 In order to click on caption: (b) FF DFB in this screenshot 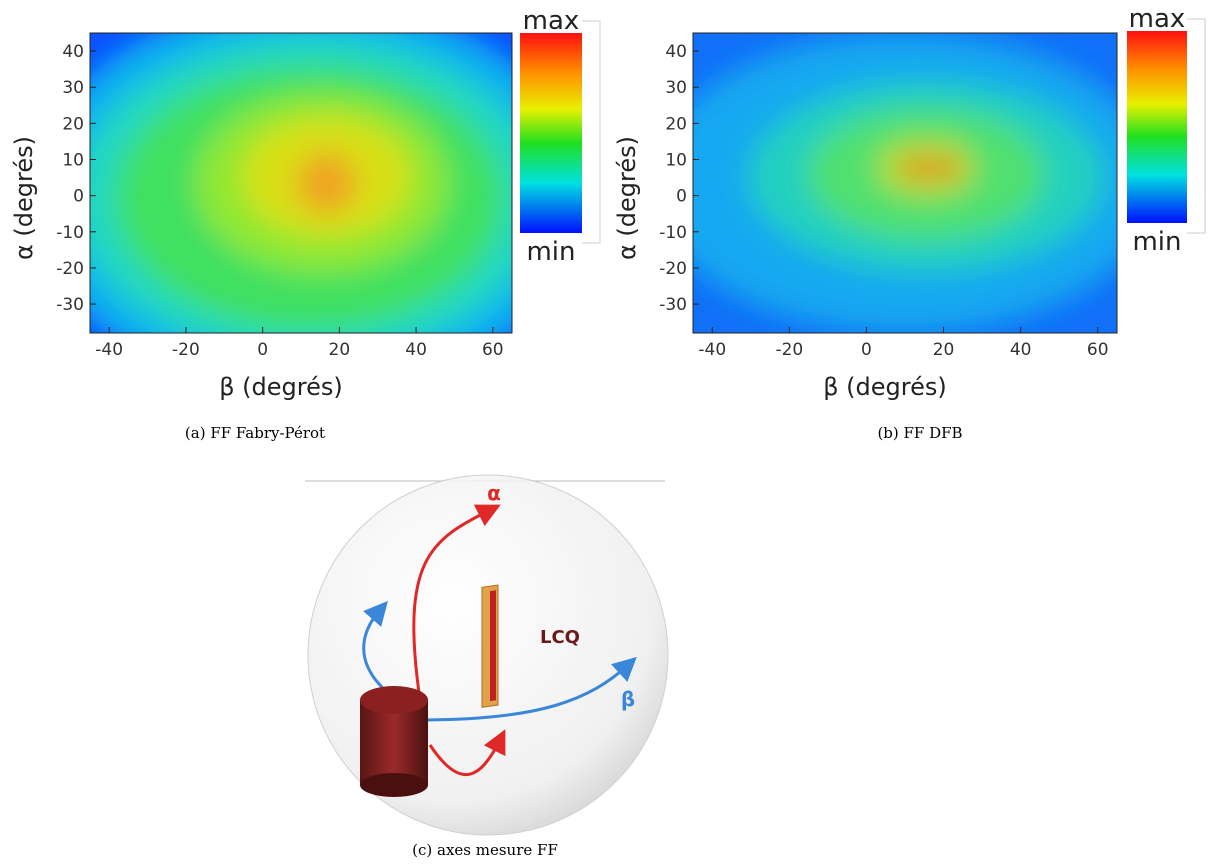, I will do `click(919, 433)`.